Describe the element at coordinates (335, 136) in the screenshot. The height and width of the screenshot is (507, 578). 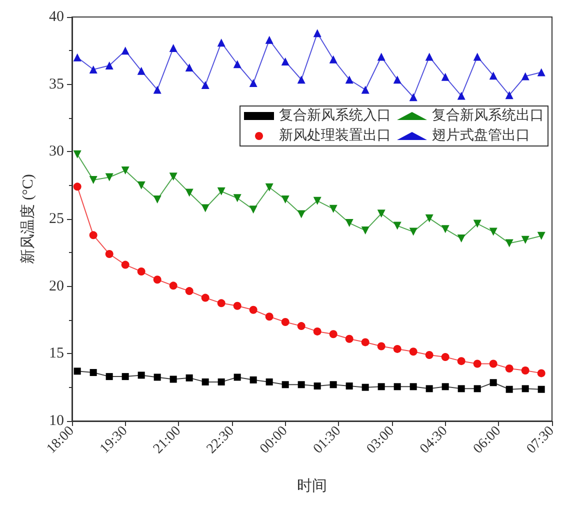
I see `legend-label: 新风处理装置出口` at that location.